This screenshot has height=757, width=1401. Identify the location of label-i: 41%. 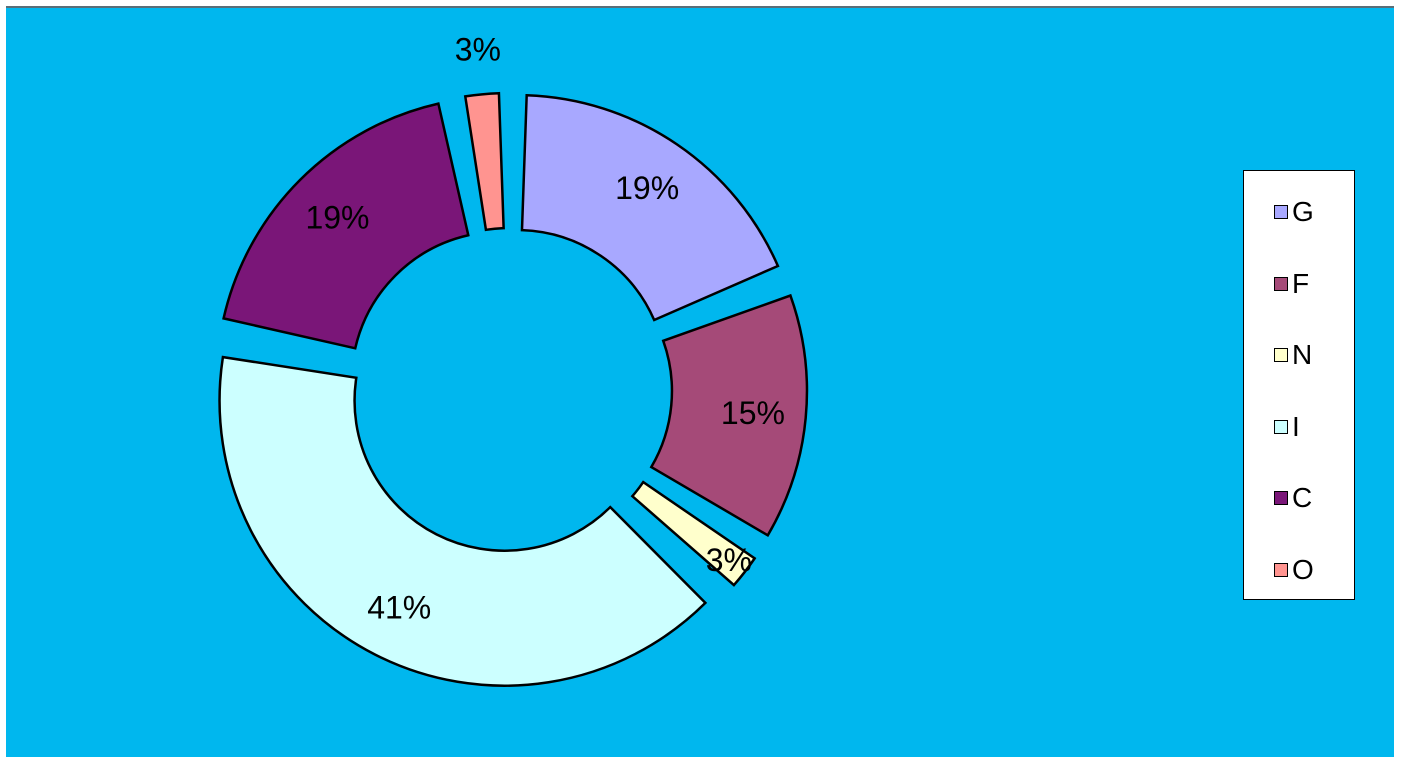
(399, 607).